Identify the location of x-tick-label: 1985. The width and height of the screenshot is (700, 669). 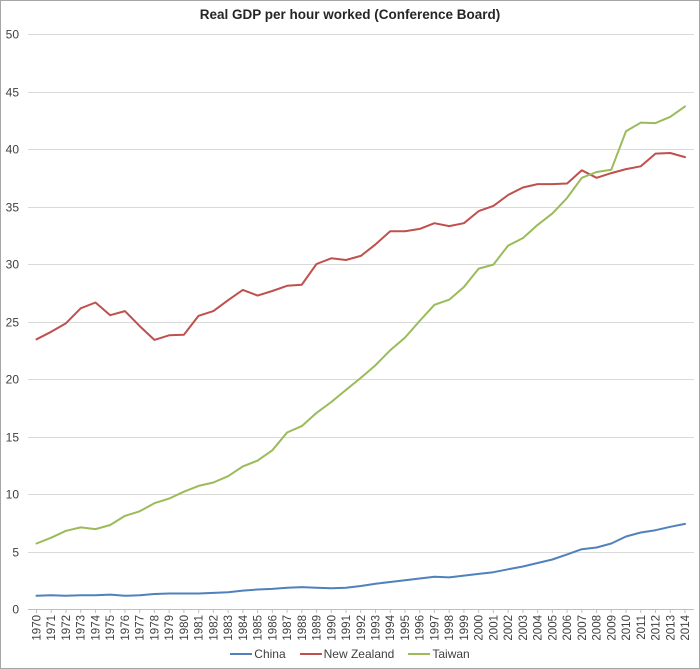
(259, 628).